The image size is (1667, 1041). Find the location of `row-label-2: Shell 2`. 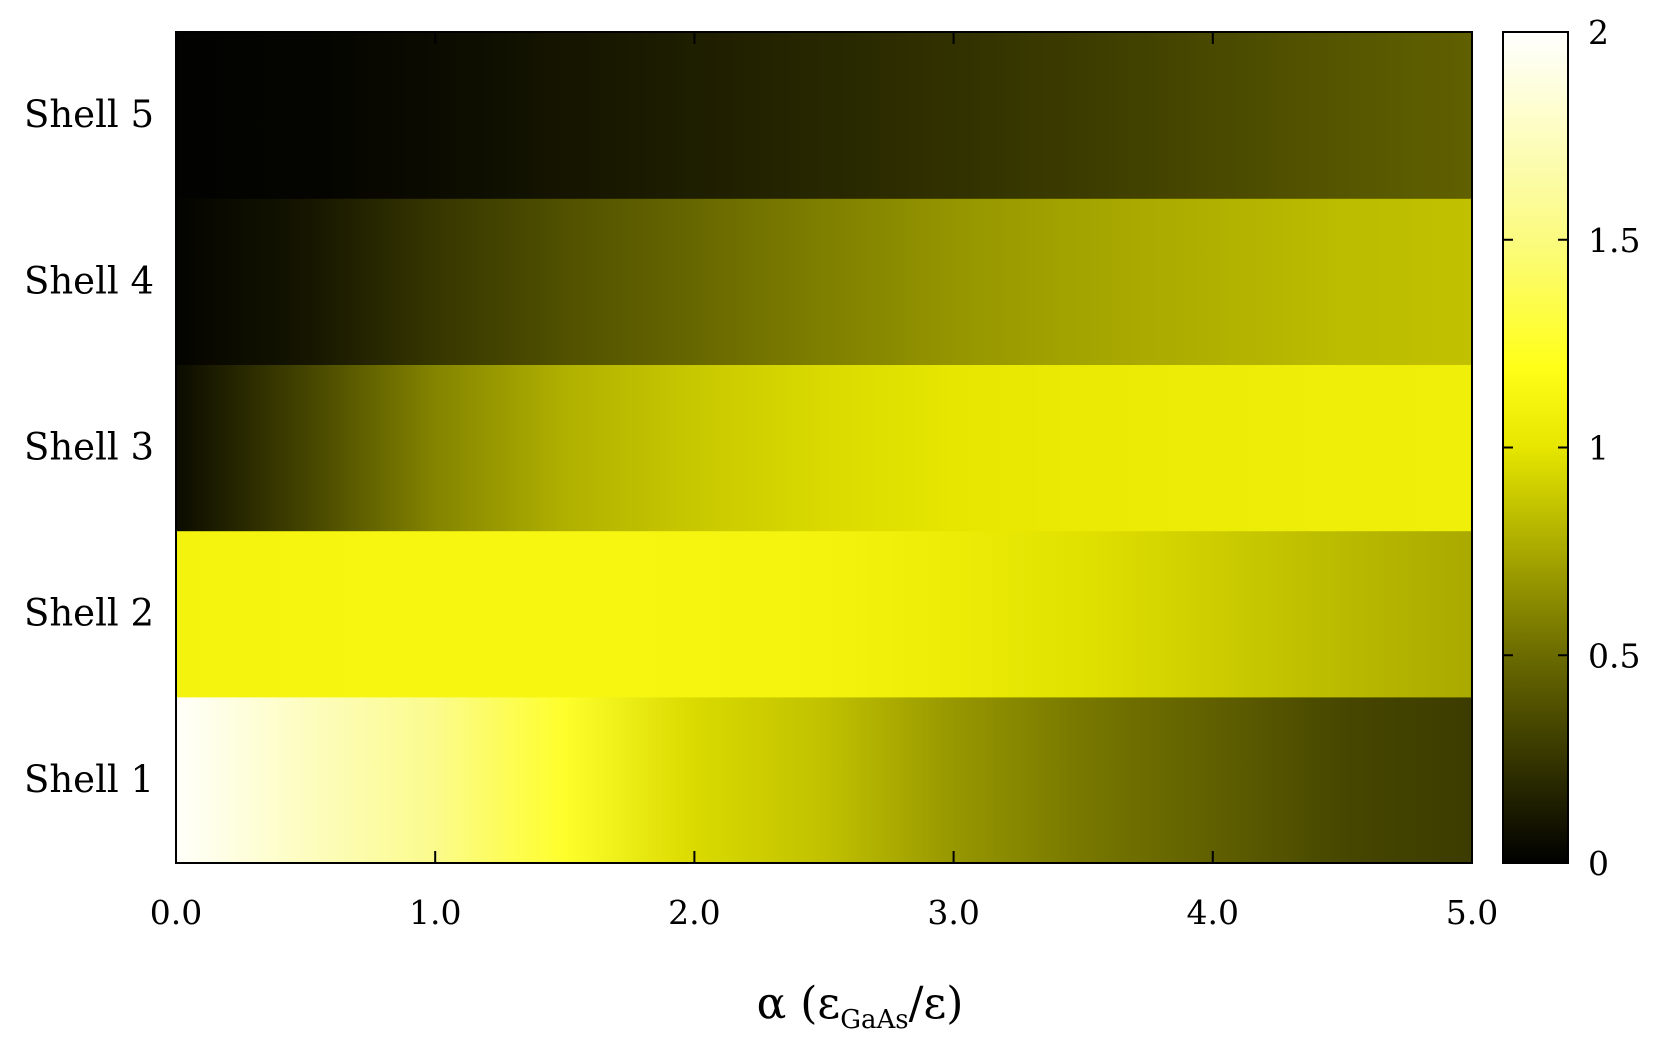

row-label-2: Shell 2 is located at coordinates (89, 613).